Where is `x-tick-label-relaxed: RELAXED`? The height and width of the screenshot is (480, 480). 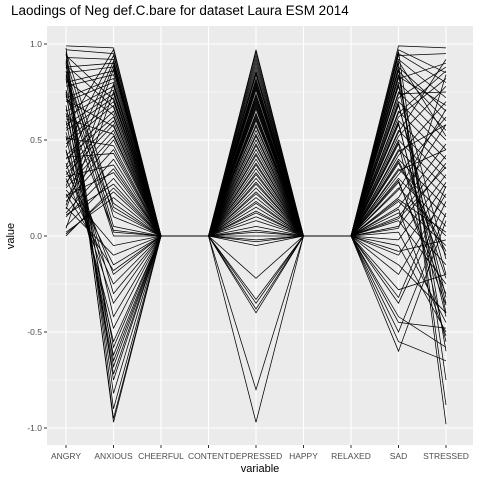
x-tick-label-relaxed: RELAXED is located at coordinates (351, 456).